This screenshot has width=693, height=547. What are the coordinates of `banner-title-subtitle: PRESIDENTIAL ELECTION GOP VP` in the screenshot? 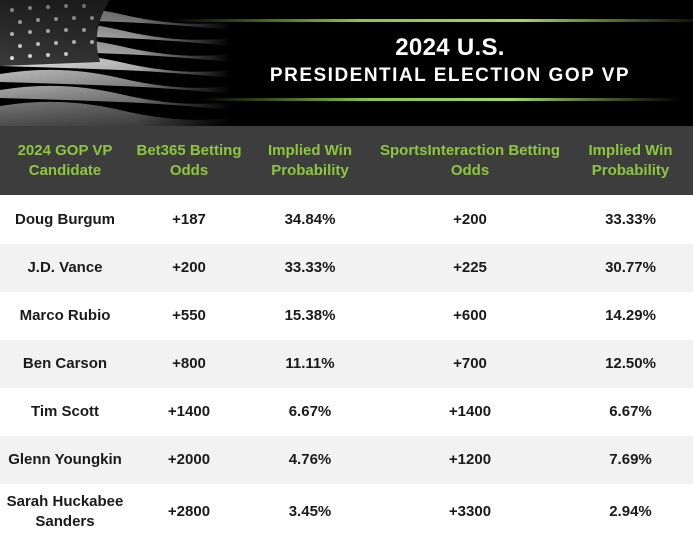 It's located at (450, 75).